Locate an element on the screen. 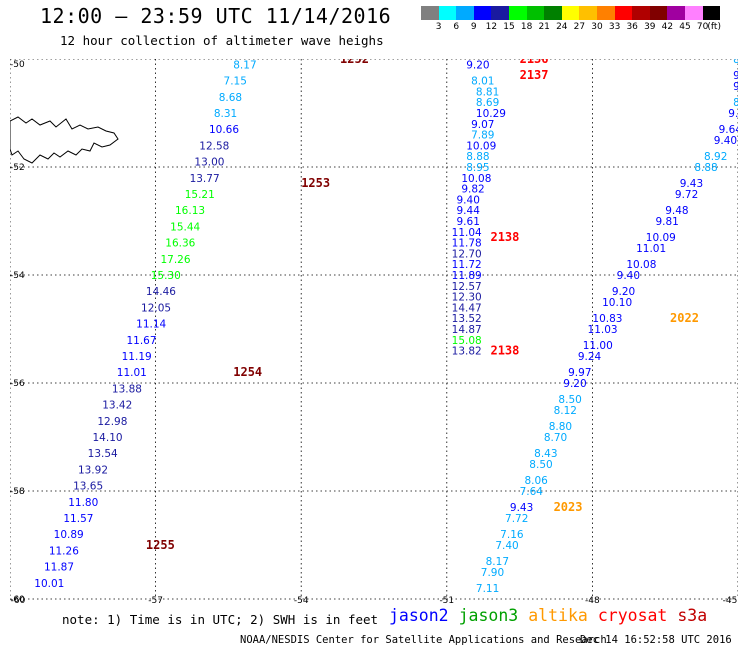  wave-height-value: 15.08 is located at coordinates (467, 341).